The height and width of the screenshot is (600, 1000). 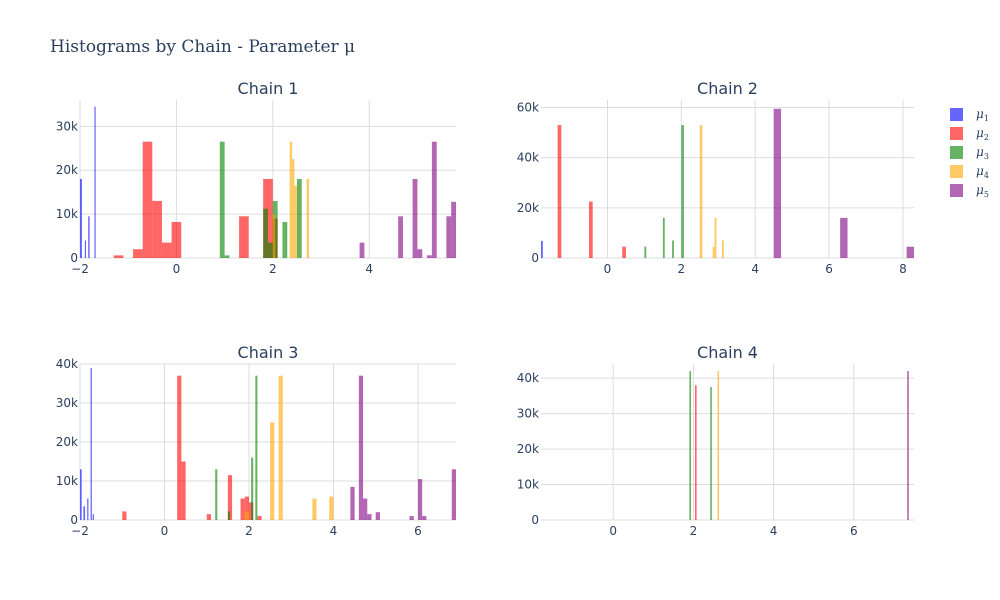 I want to click on legend-item-mu4: μ4, so click(x=969, y=172).